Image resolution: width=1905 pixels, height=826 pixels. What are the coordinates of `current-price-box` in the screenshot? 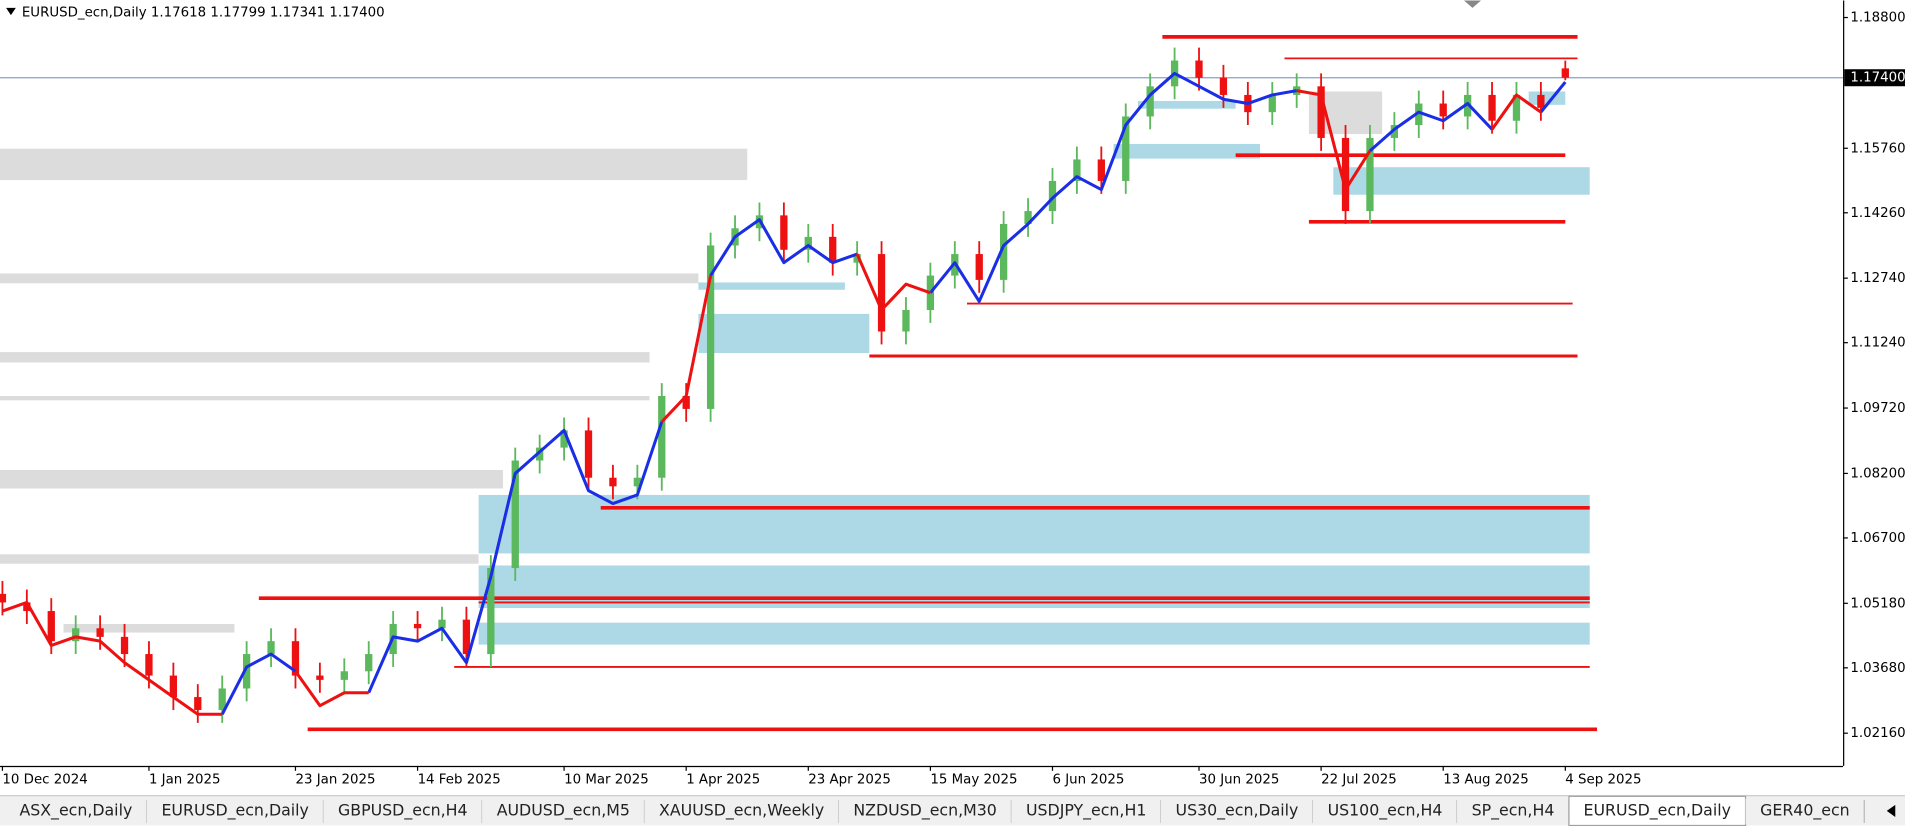 It's located at (1874, 78).